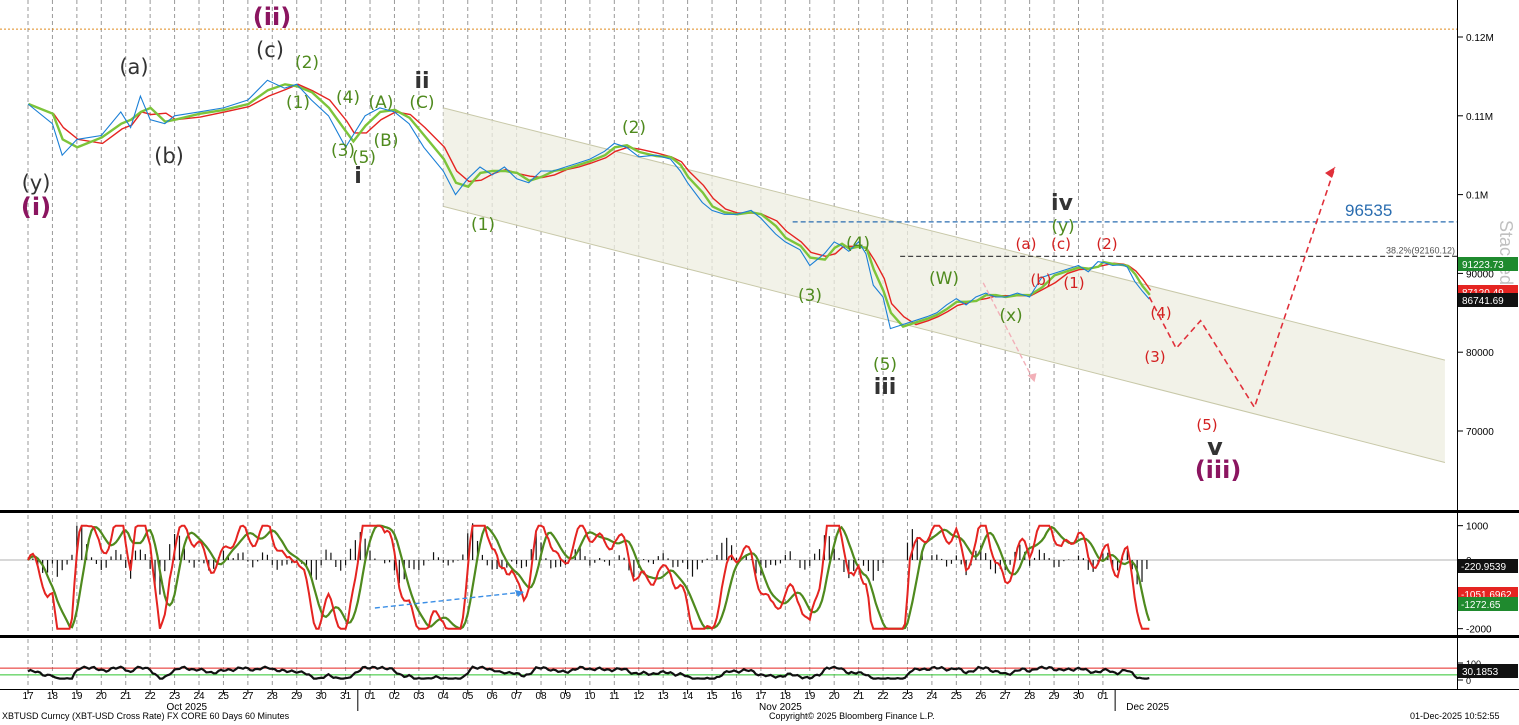  I want to click on x-tick-label: 26, so click(981, 696).